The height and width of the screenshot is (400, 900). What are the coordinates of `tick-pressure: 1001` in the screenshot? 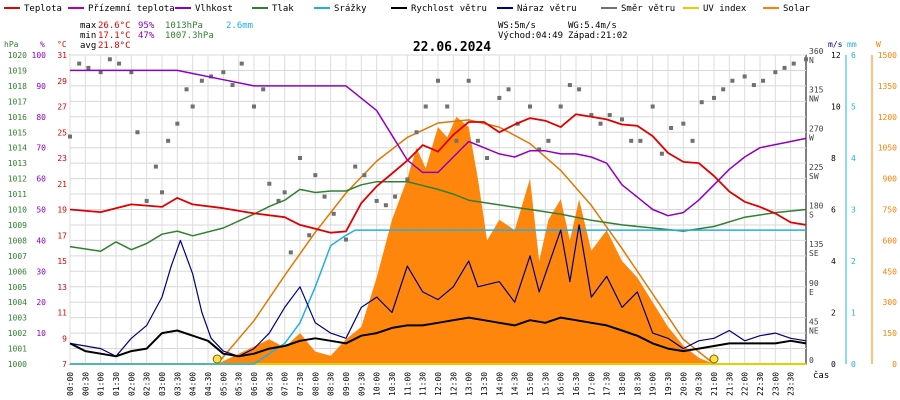 It's located at (17, 349).